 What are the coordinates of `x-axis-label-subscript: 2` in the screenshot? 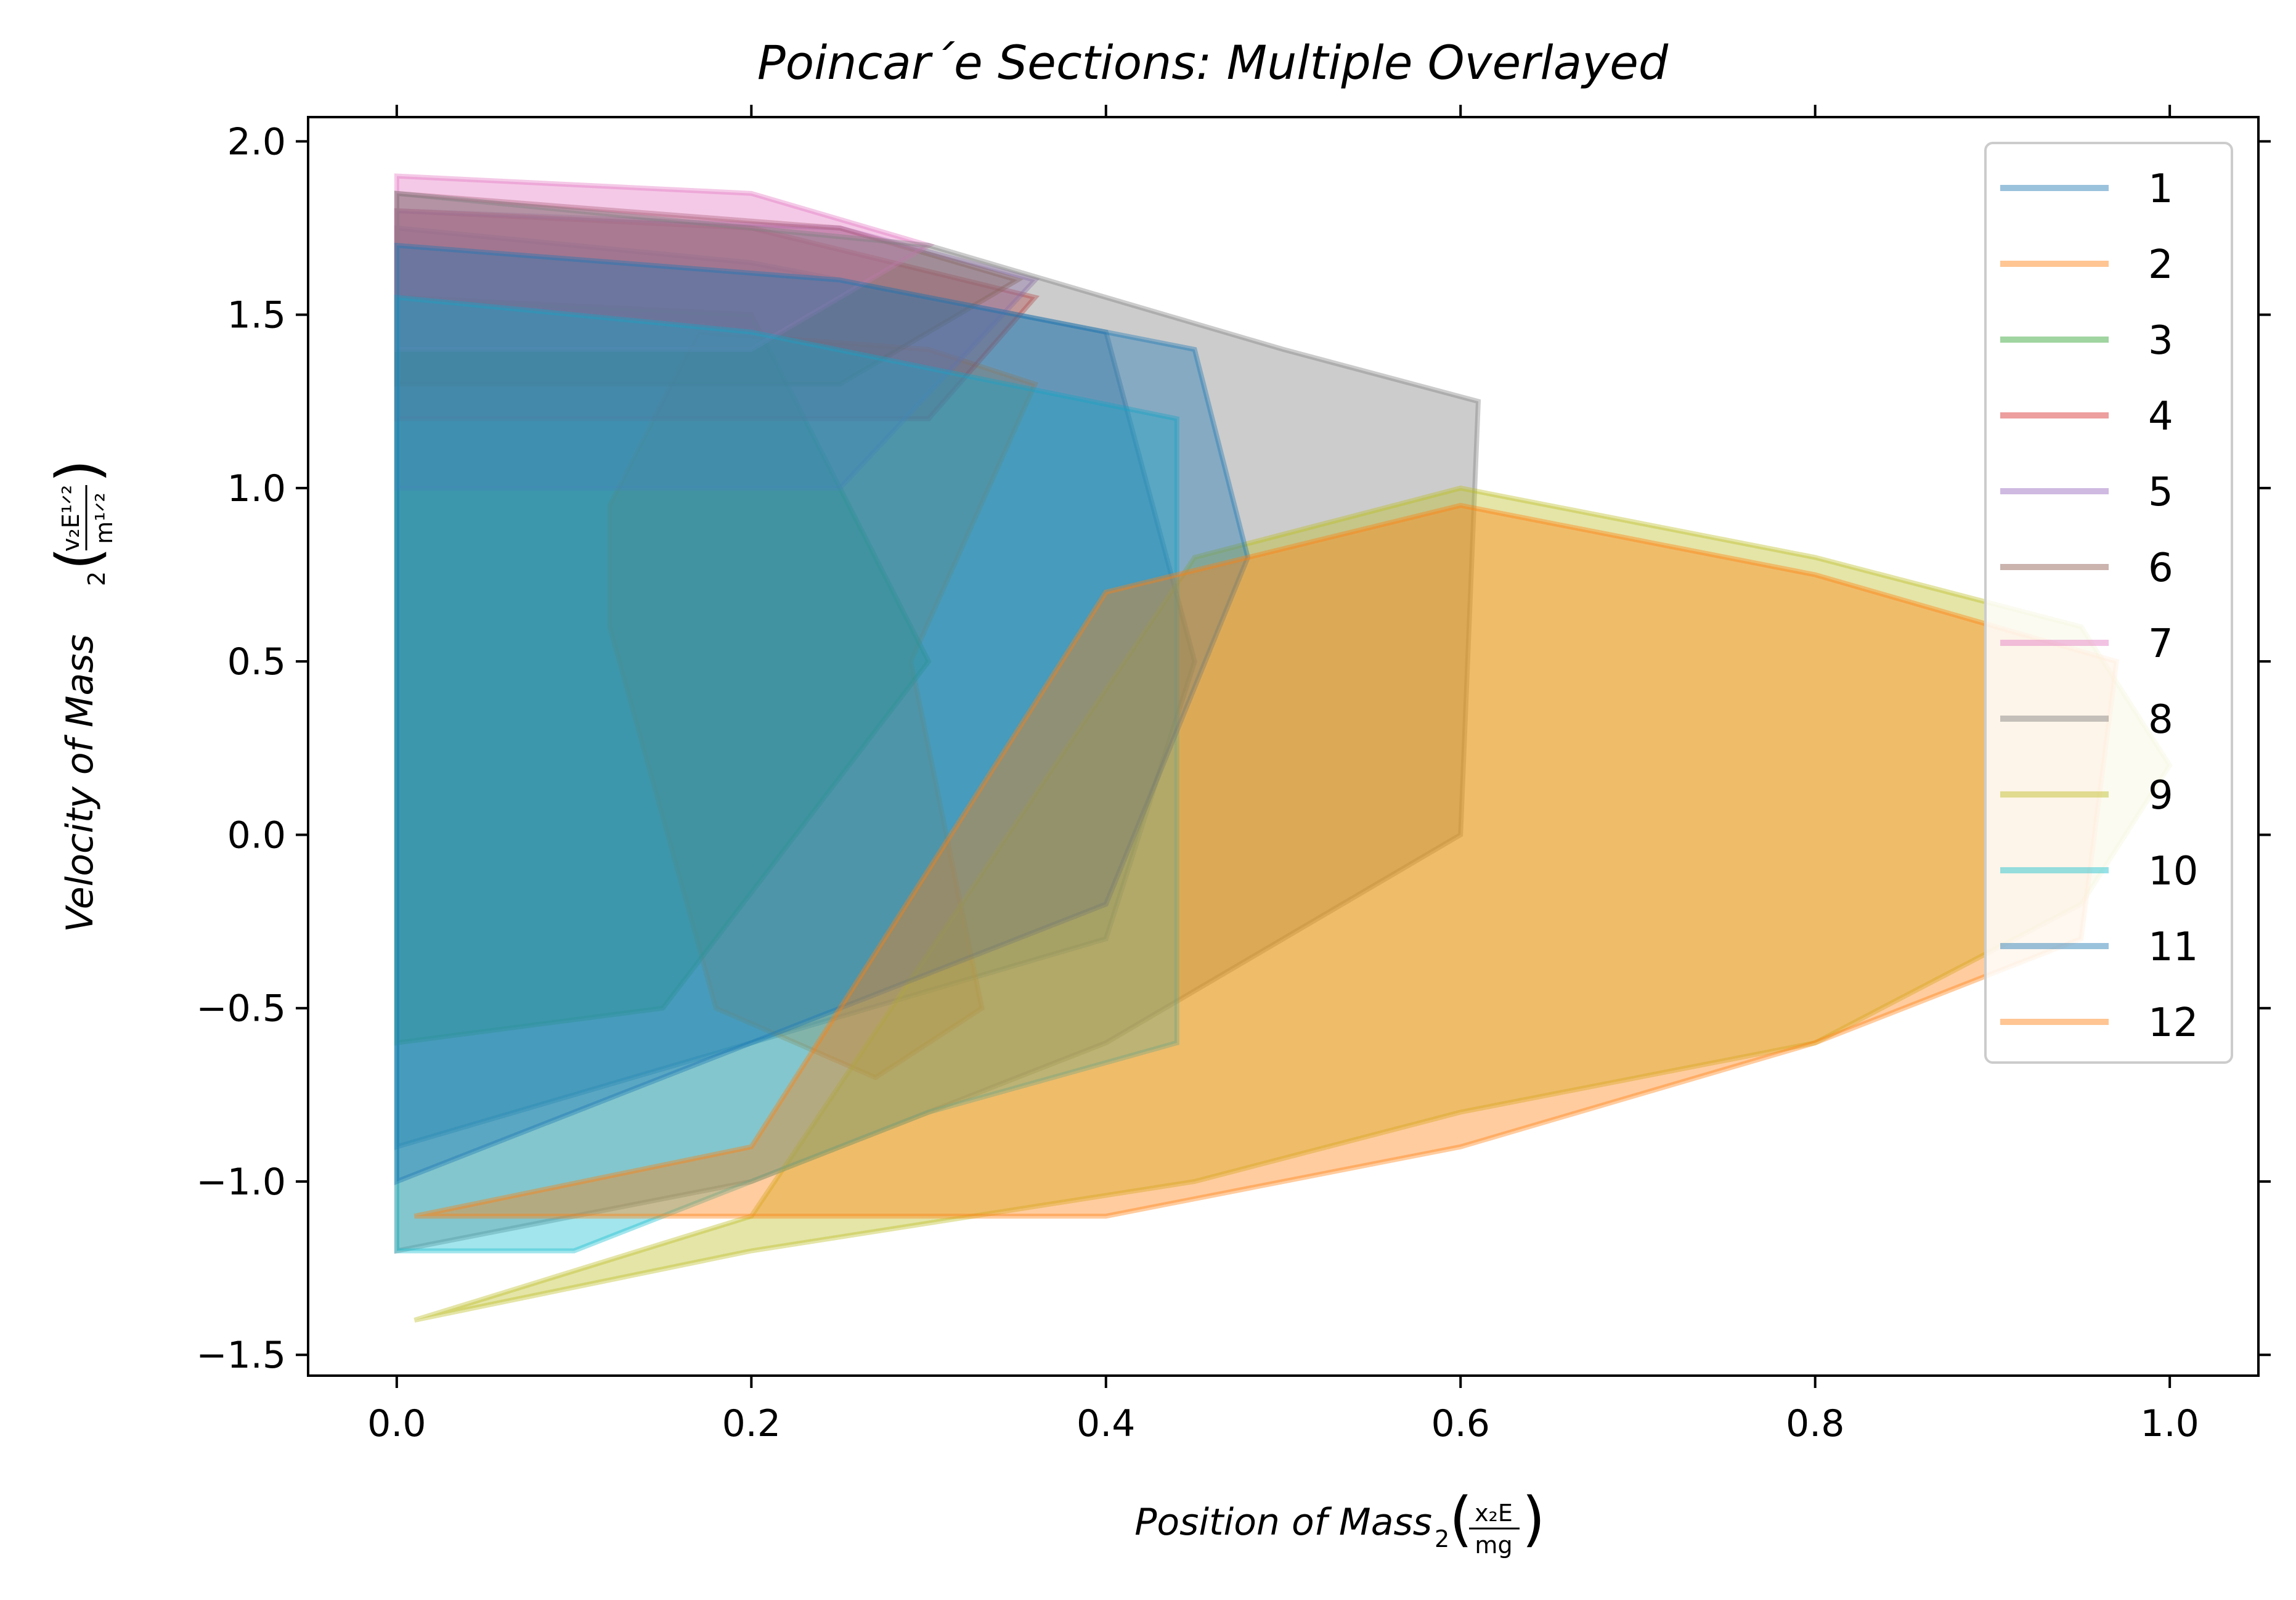 It's located at (1442, 1539).